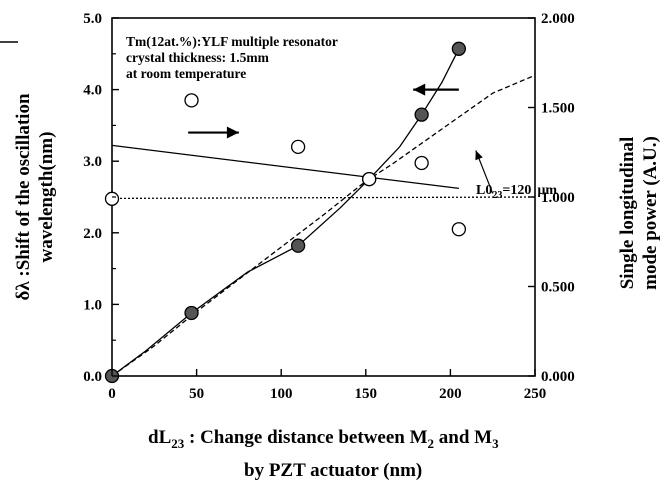 This screenshot has height=489, width=666. I want to click on left-y-tick-label-3.0: 3.0, so click(92, 162).